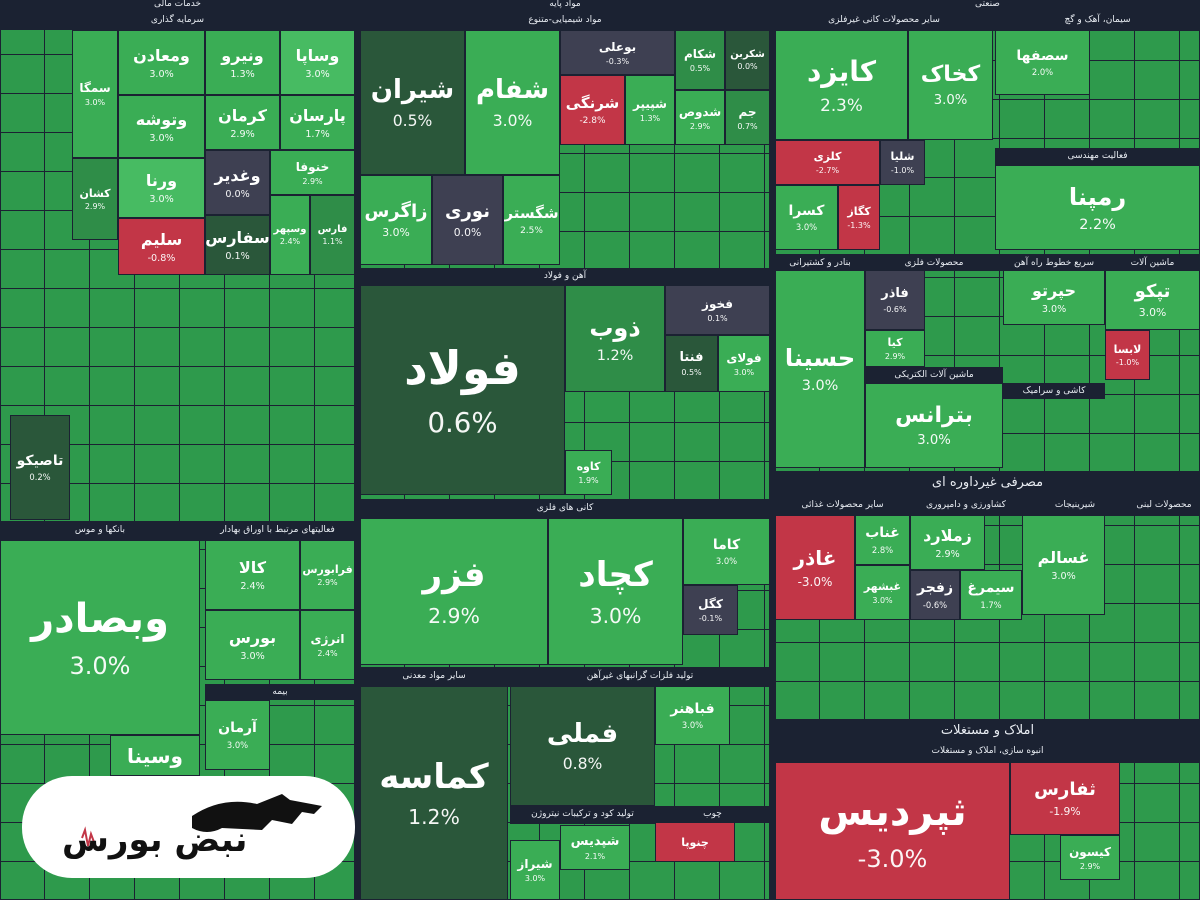 This screenshot has height=900, width=1200. I want to click on stock-tile: شکربن 0.0%, so click(747, 60).